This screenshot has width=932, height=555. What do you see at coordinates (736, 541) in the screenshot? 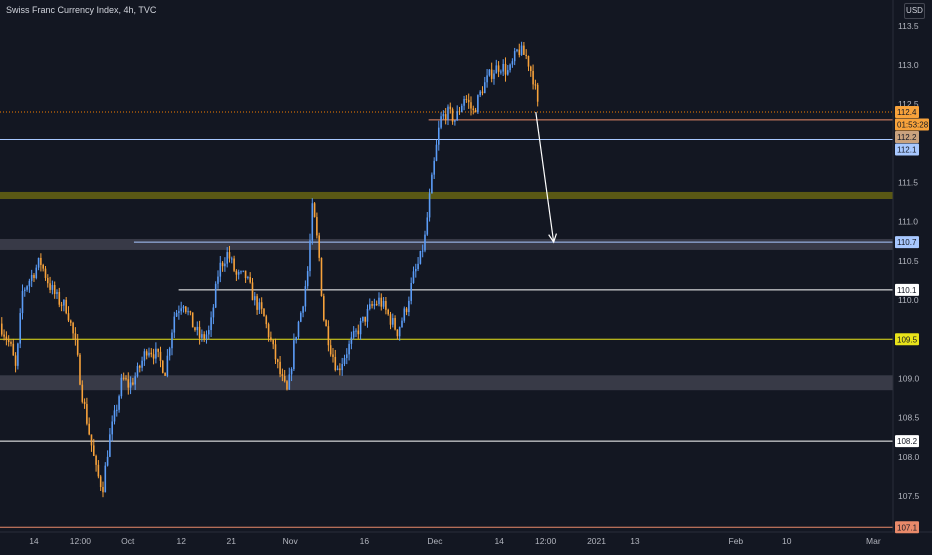
I see `x-tick-label: Feb` at bounding box center [736, 541].